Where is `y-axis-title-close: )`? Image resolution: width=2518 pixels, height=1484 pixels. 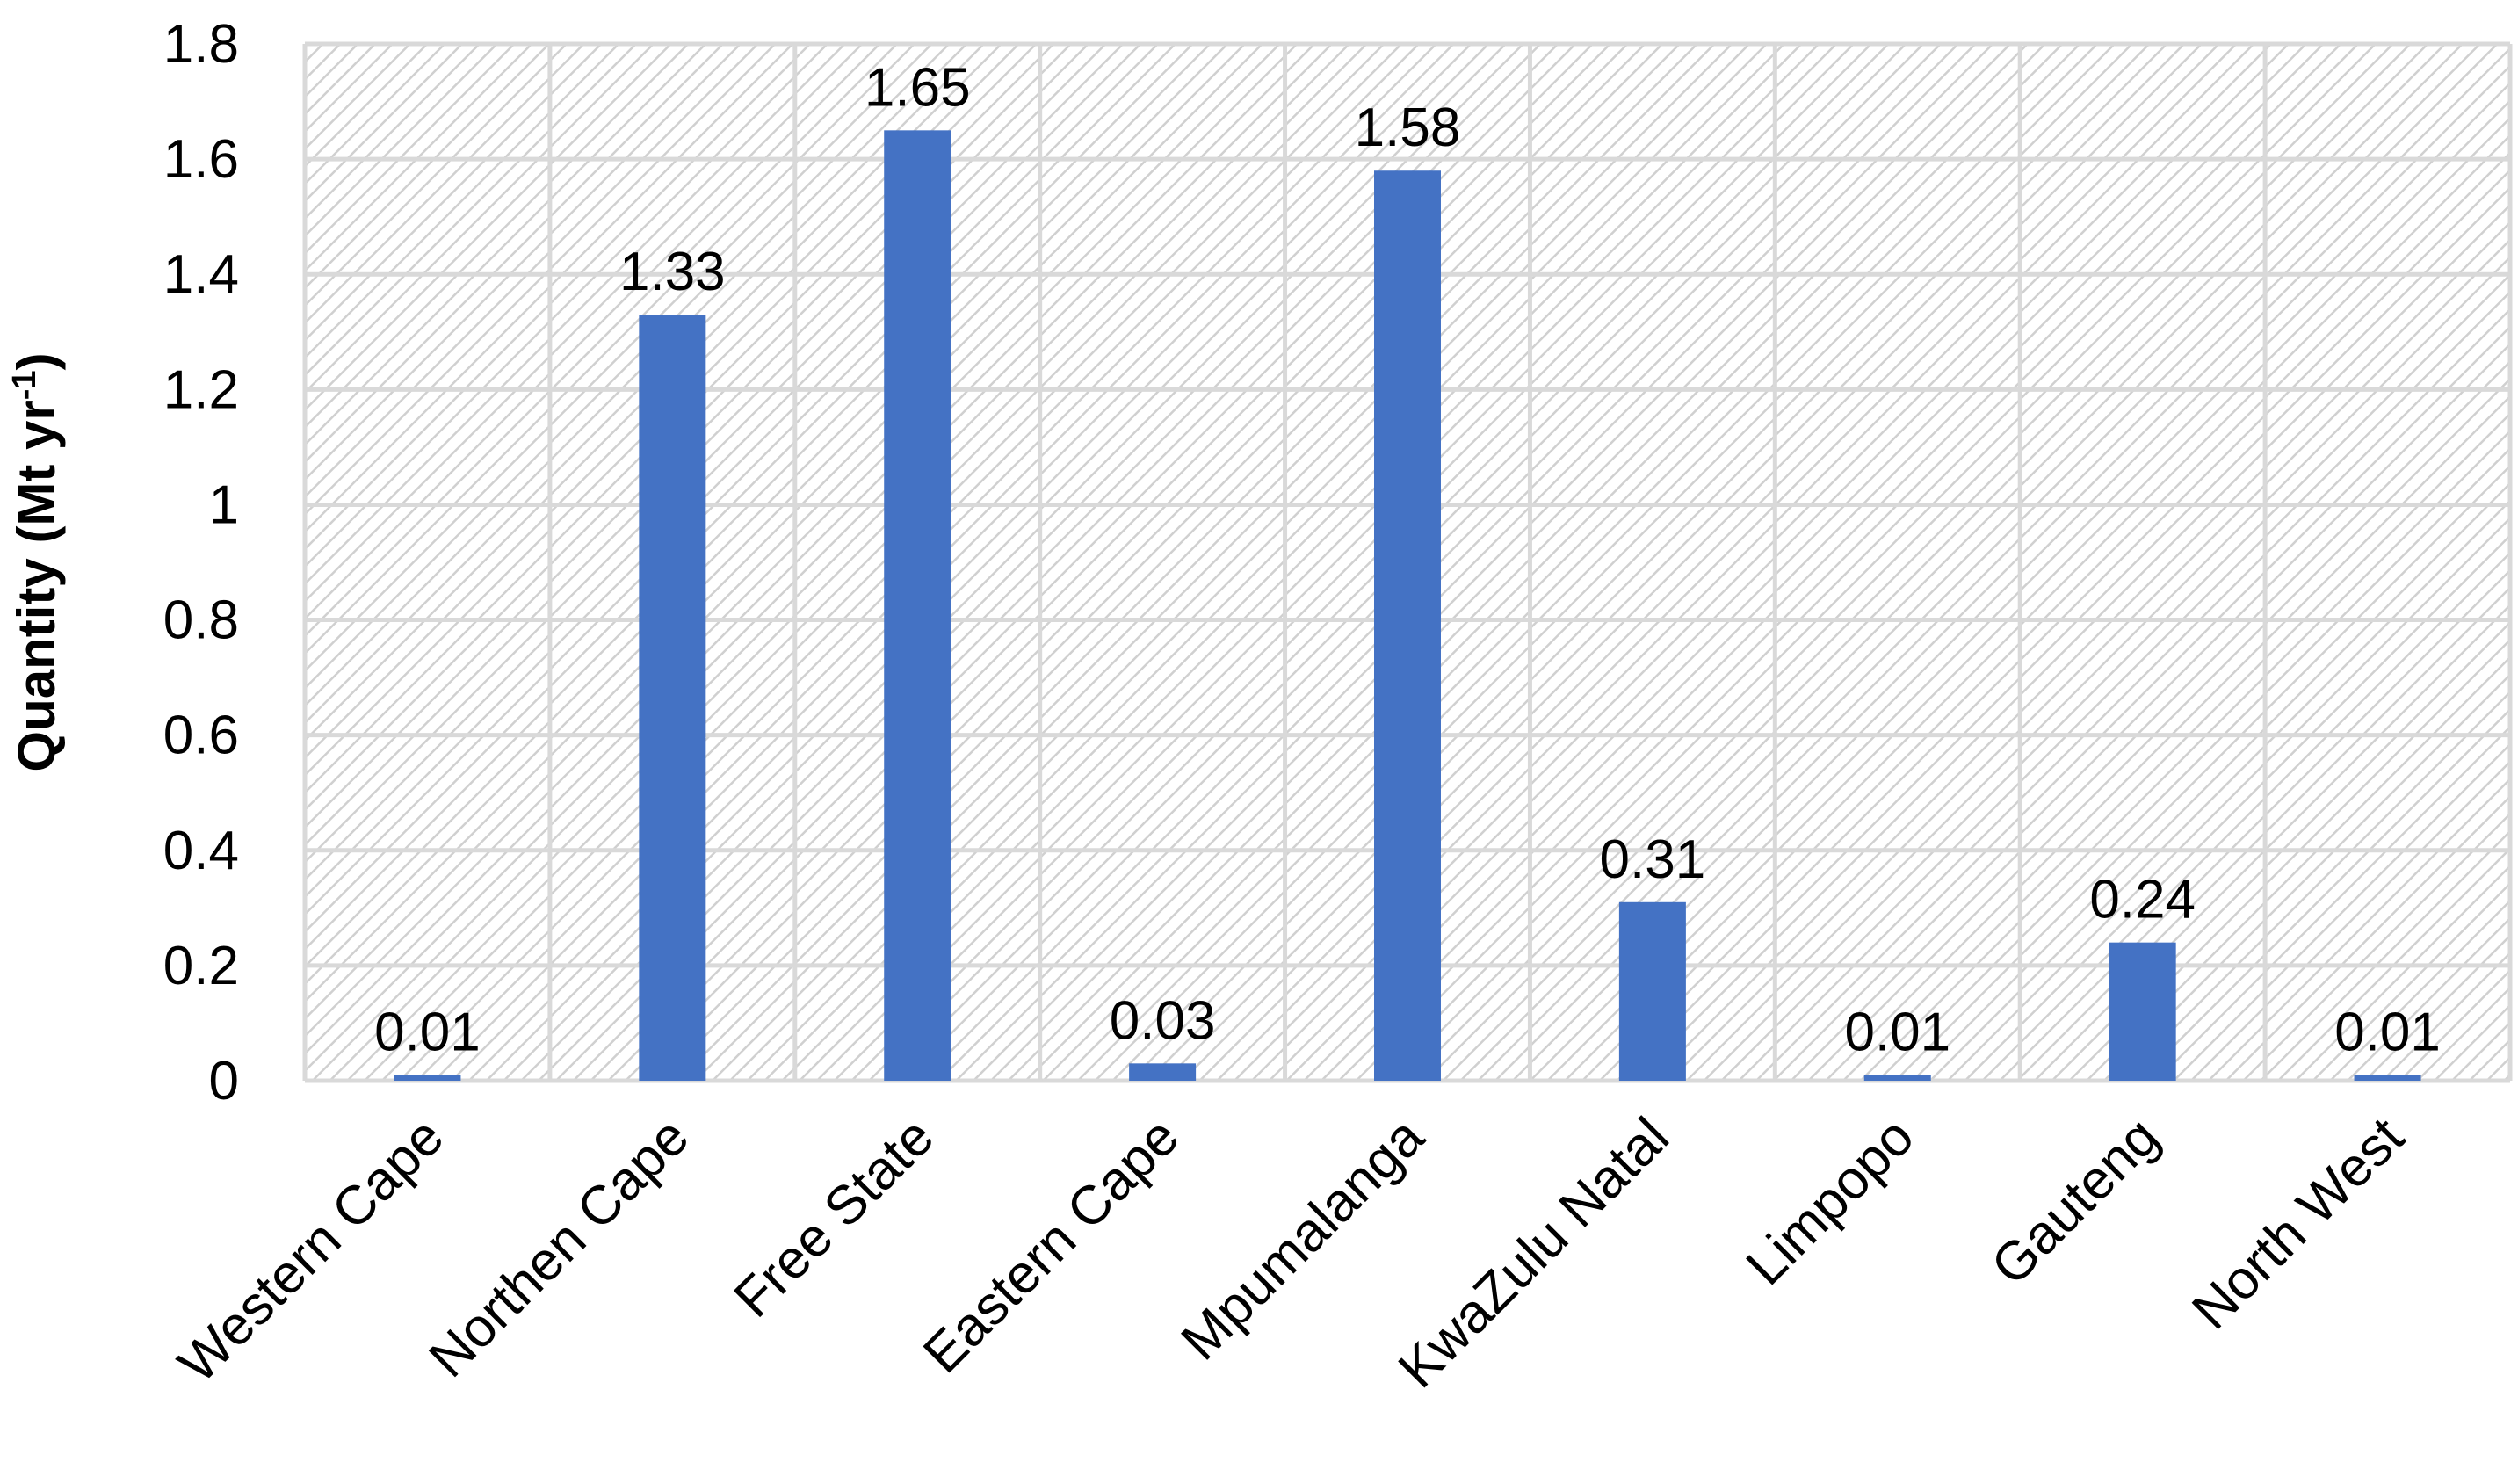 y-axis-title-close: ) is located at coordinates (36, 361).